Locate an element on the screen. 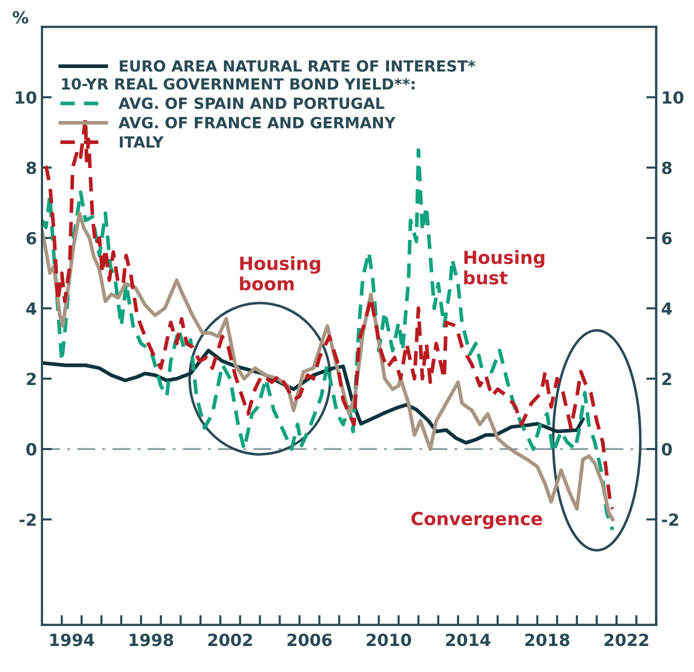 This screenshot has height=672, width=694. legend-title: 10-YR REAL GOVERNMENT BOND YIELD**: is located at coordinates (238, 84).